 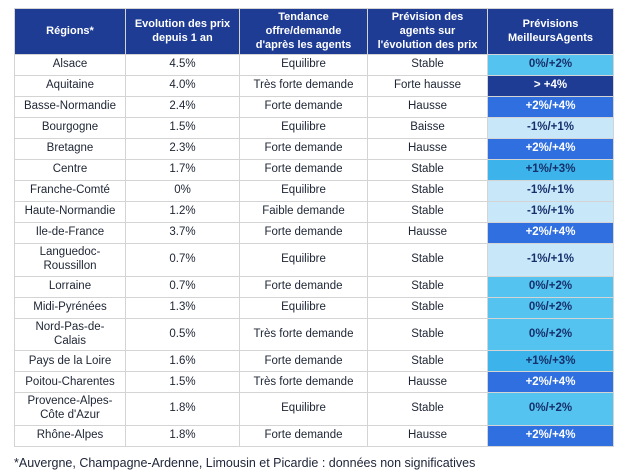 I want to click on region-cell: Nord-Pas-de-Calais, so click(x=70, y=334).